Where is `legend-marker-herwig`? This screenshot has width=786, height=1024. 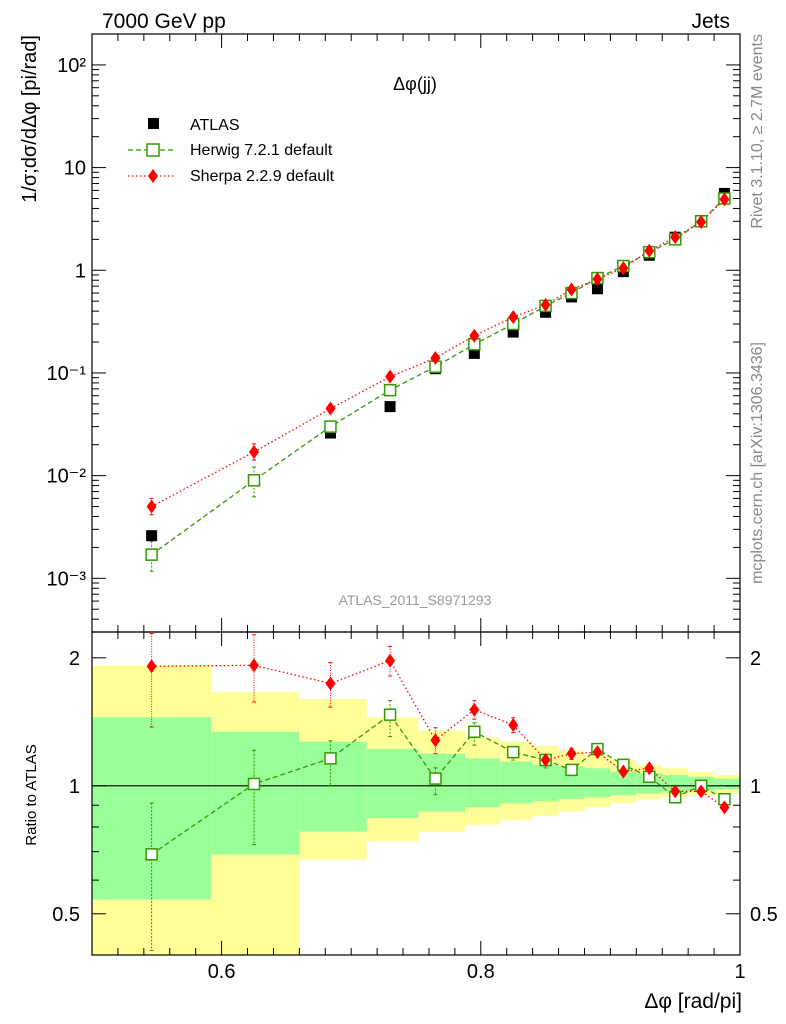 legend-marker-herwig is located at coordinates (153, 150).